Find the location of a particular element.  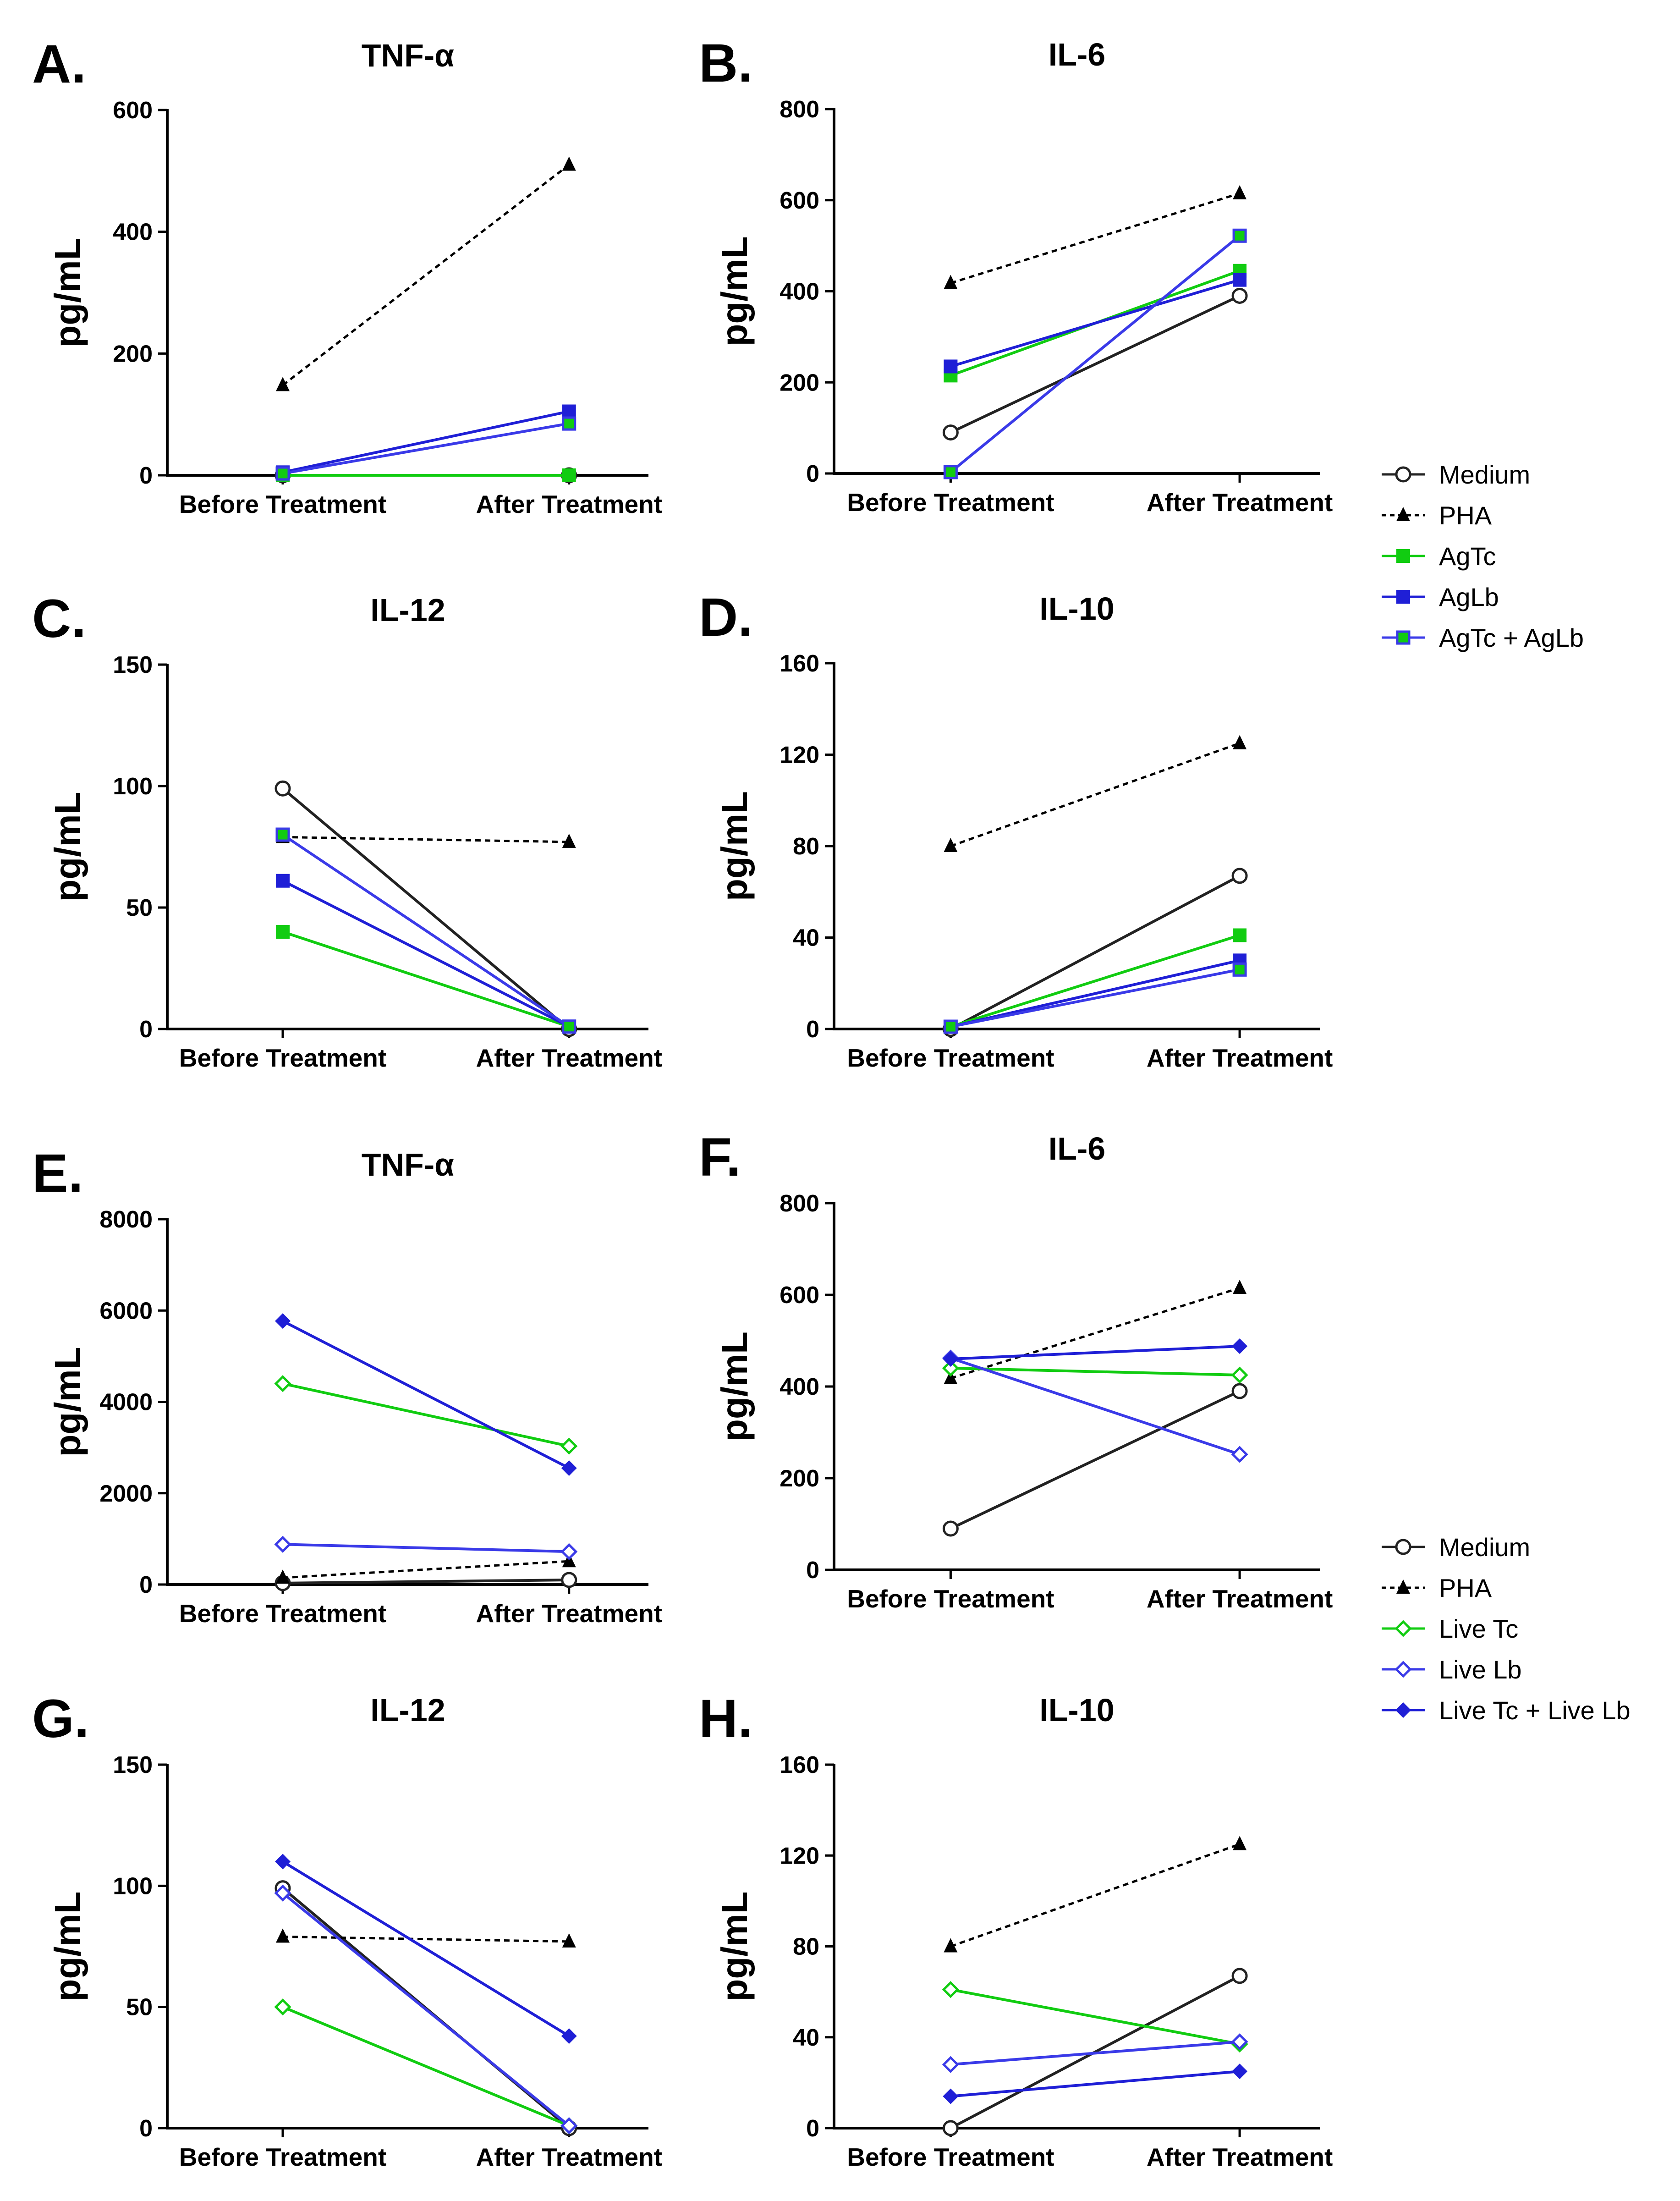

y-tick-label-h: 80 is located at coordinates (806, 1947).